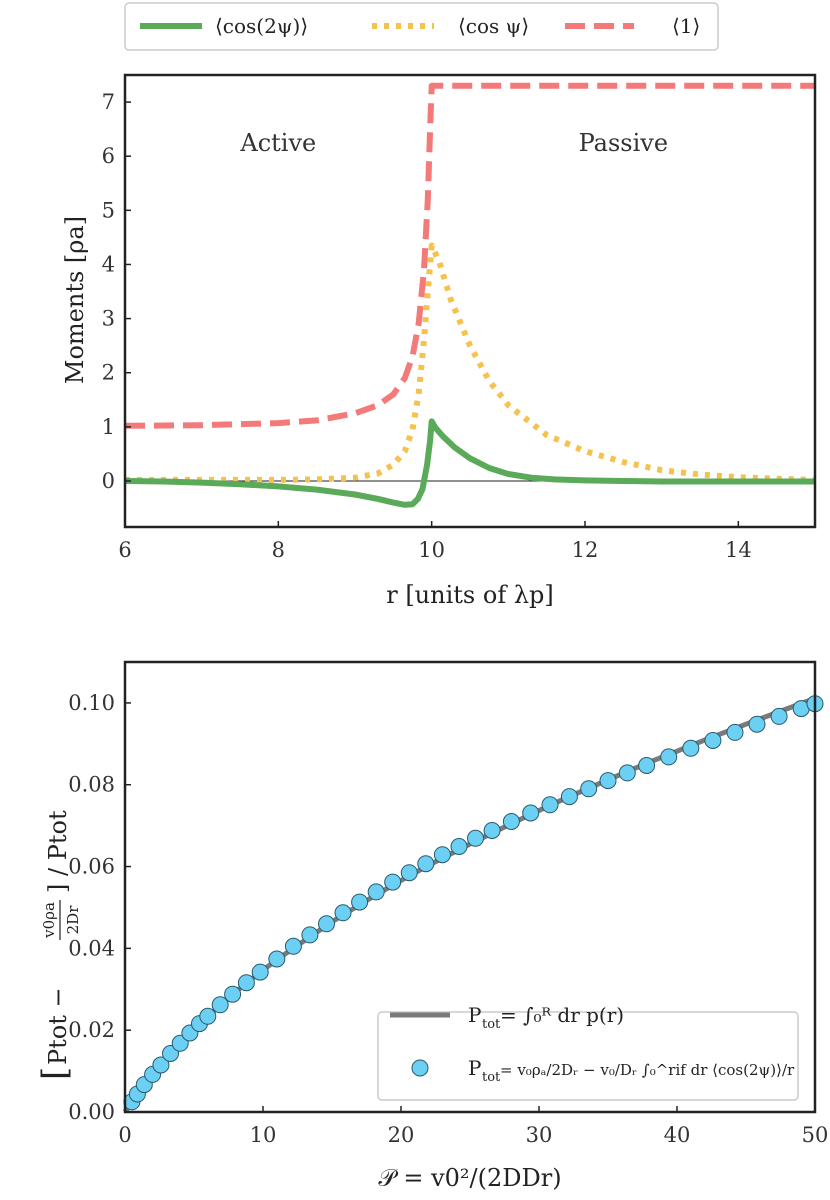 The image size is (830, 1200). Describe the element at coordinates (539, 1135) in the screenshot. I see `x-tick-label: 30` at that location.